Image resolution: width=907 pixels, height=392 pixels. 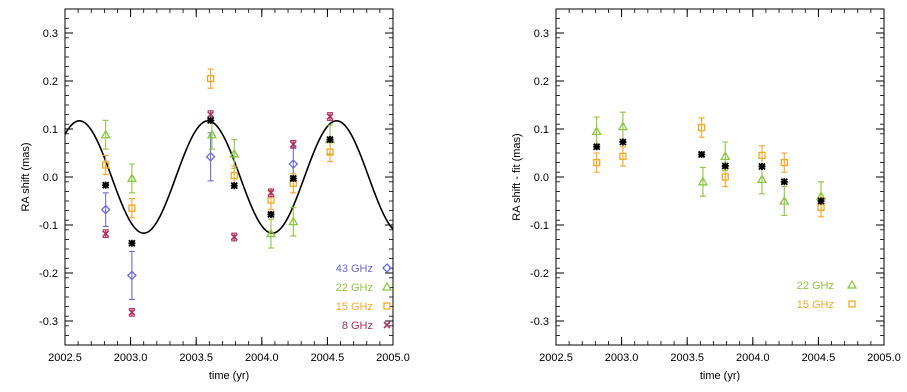 I want to click on legend-label-43-ghz: 43 GHz, so click(x=354, y=269).